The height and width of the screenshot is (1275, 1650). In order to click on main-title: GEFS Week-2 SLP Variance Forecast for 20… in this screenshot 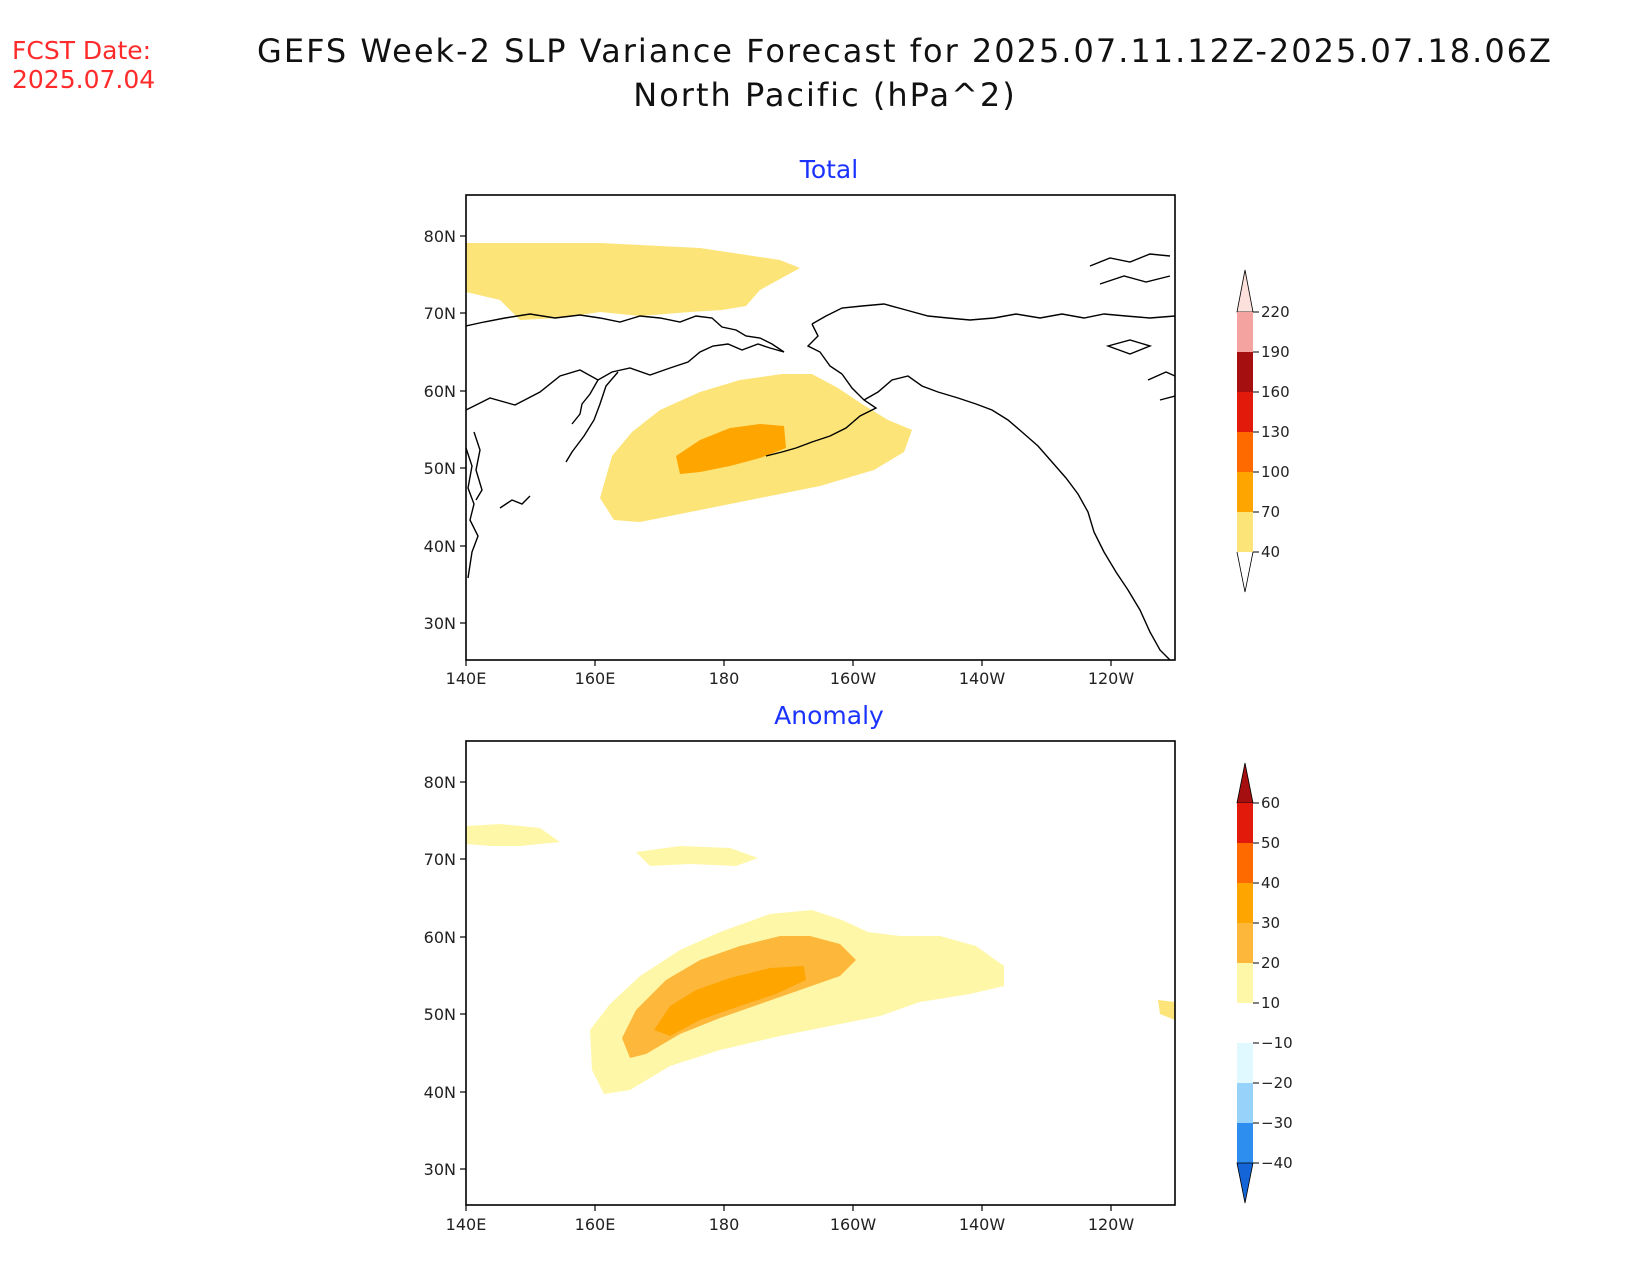, I will do `click(905, 51)`.